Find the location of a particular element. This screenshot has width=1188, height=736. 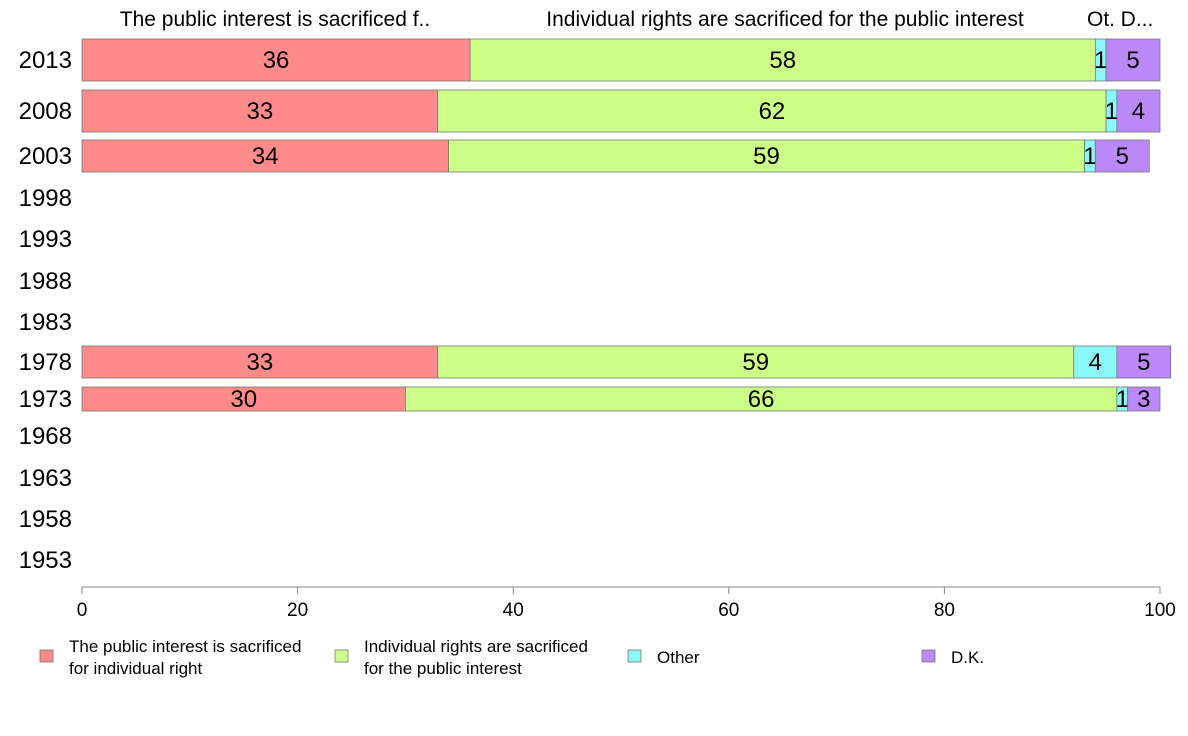

legend-label-0-line2: for individual right is located at coordinates (136, 668).